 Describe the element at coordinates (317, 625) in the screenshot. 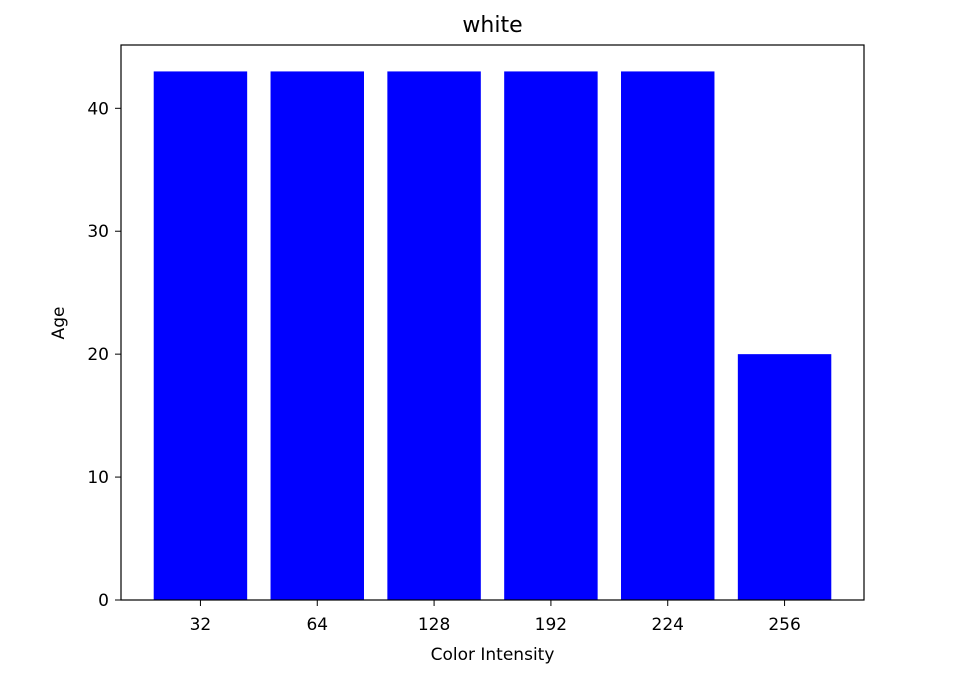

I see `x-tick-label: 64` at that location.